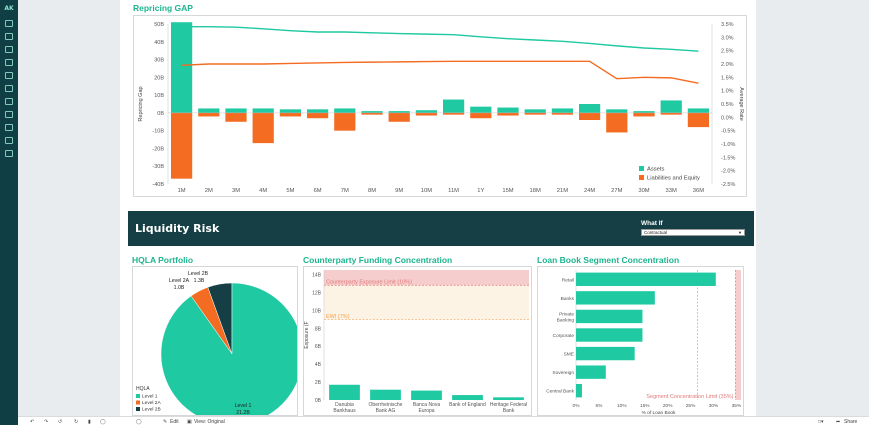  What do you see at coordinates (426, 405) in the screenshot?
I see `x-tick-label: Banca Nova` at bounding box center [426, 405].